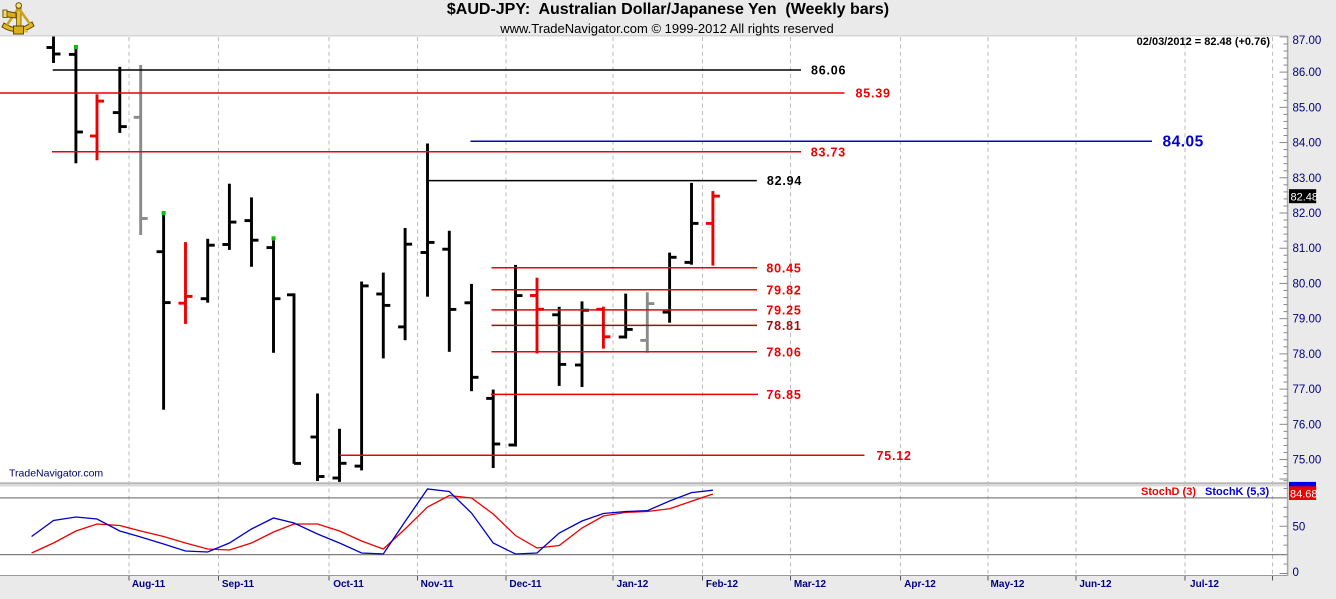  I want to click on svg-text: 87.00, so click(1307, 41).